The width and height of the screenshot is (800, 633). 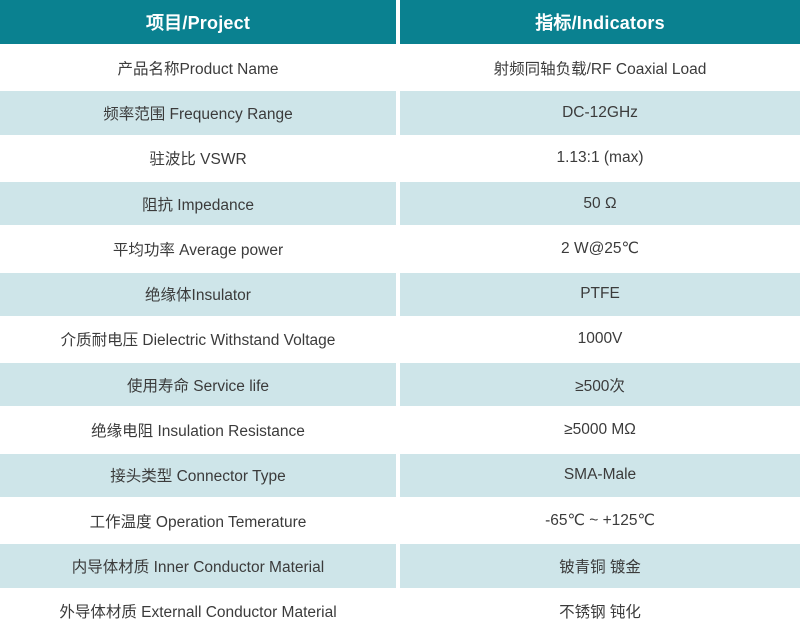 I want to click on project-cell: 绝缘电阻 Insulation Resistance, so click(x=198, y=430).